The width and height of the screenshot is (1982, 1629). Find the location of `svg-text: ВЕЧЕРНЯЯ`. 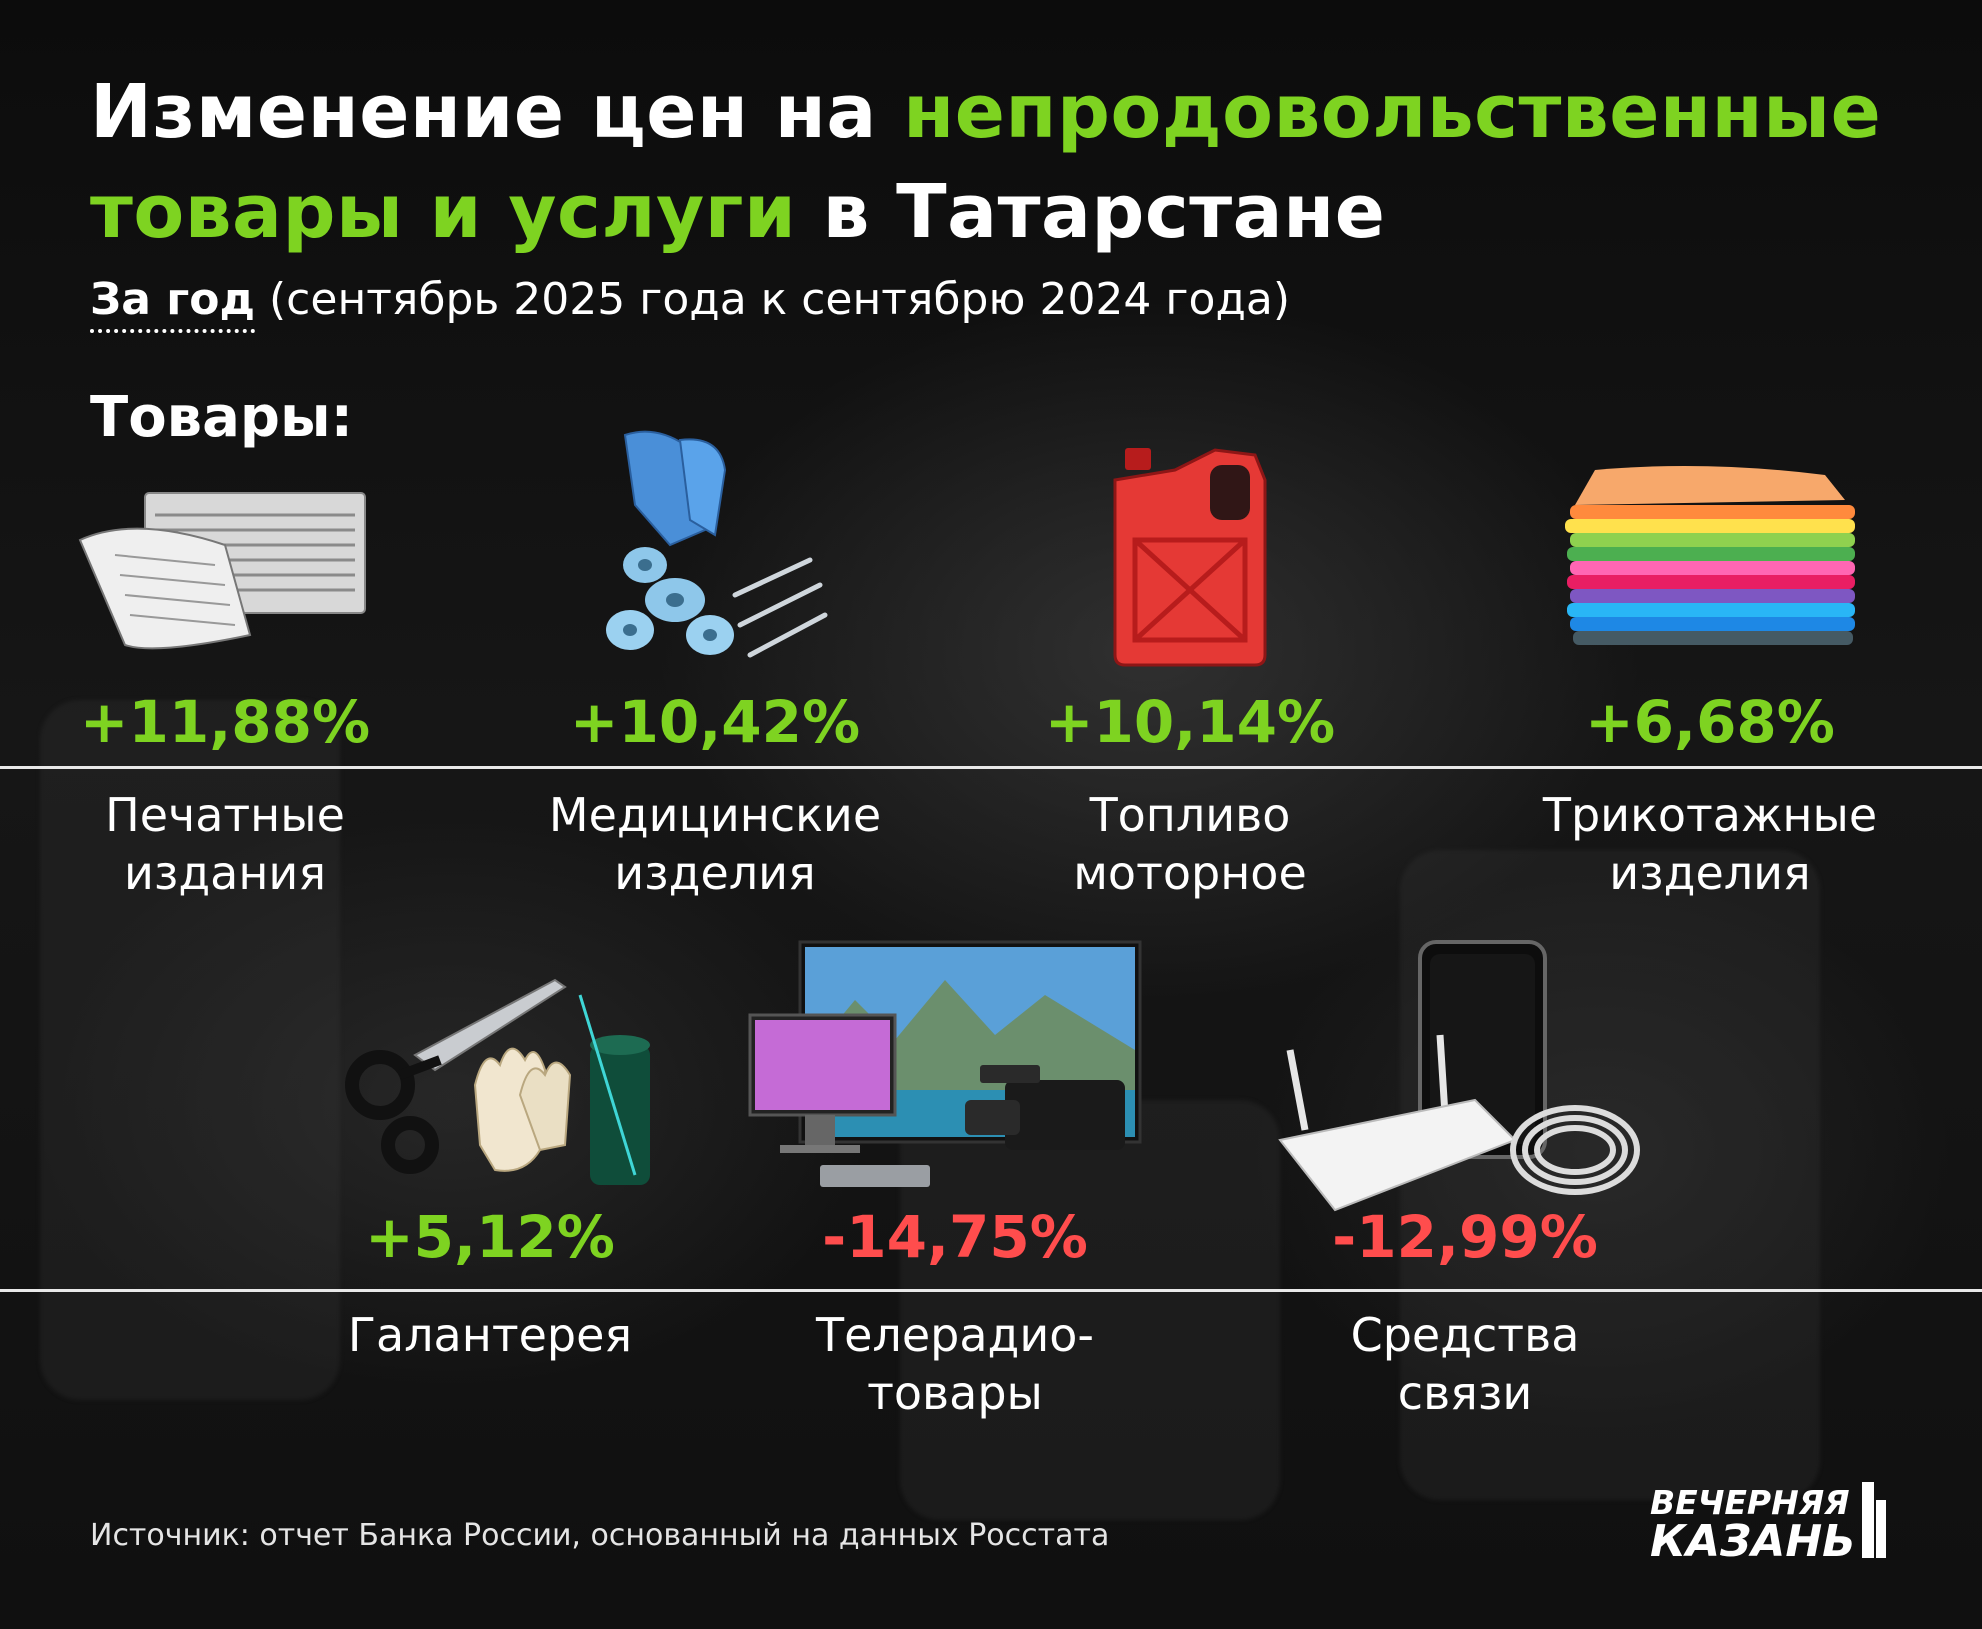

svg-text: ВЕЧЕРНЯЯ is located at coordinates (1750, 1502).